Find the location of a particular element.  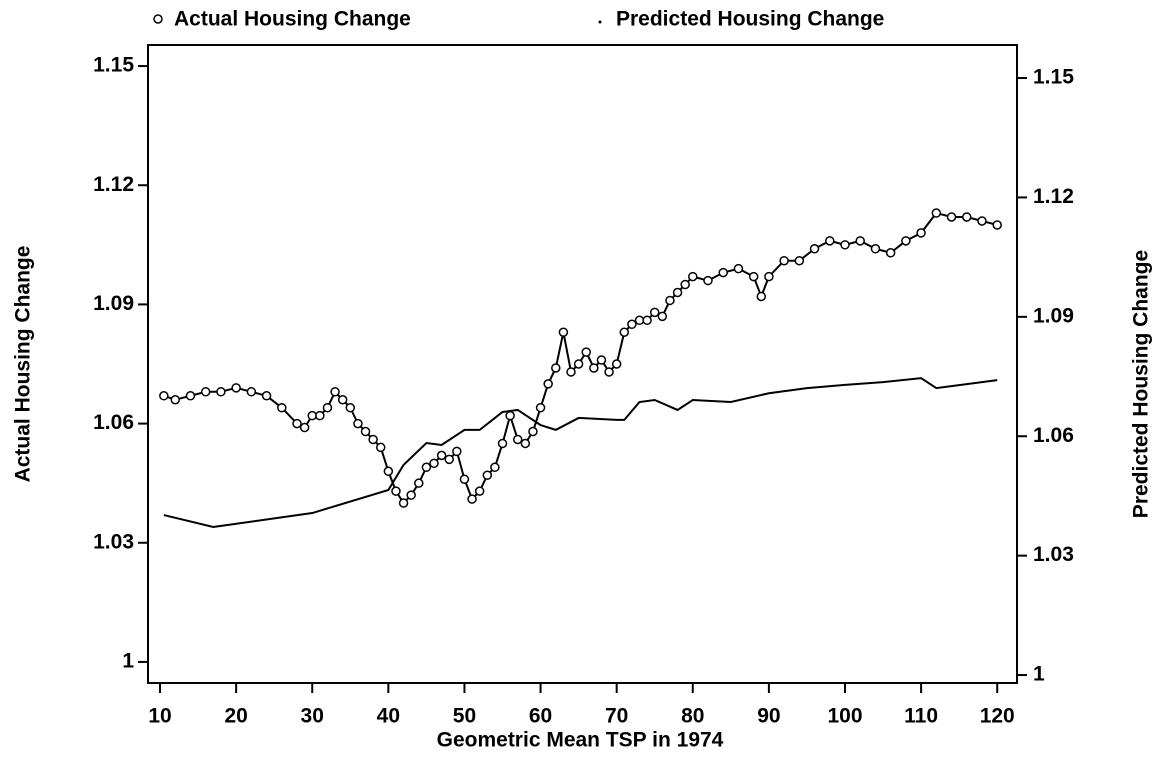

y2-tick-label: 1.06 is located at coordinates (1053, 435).